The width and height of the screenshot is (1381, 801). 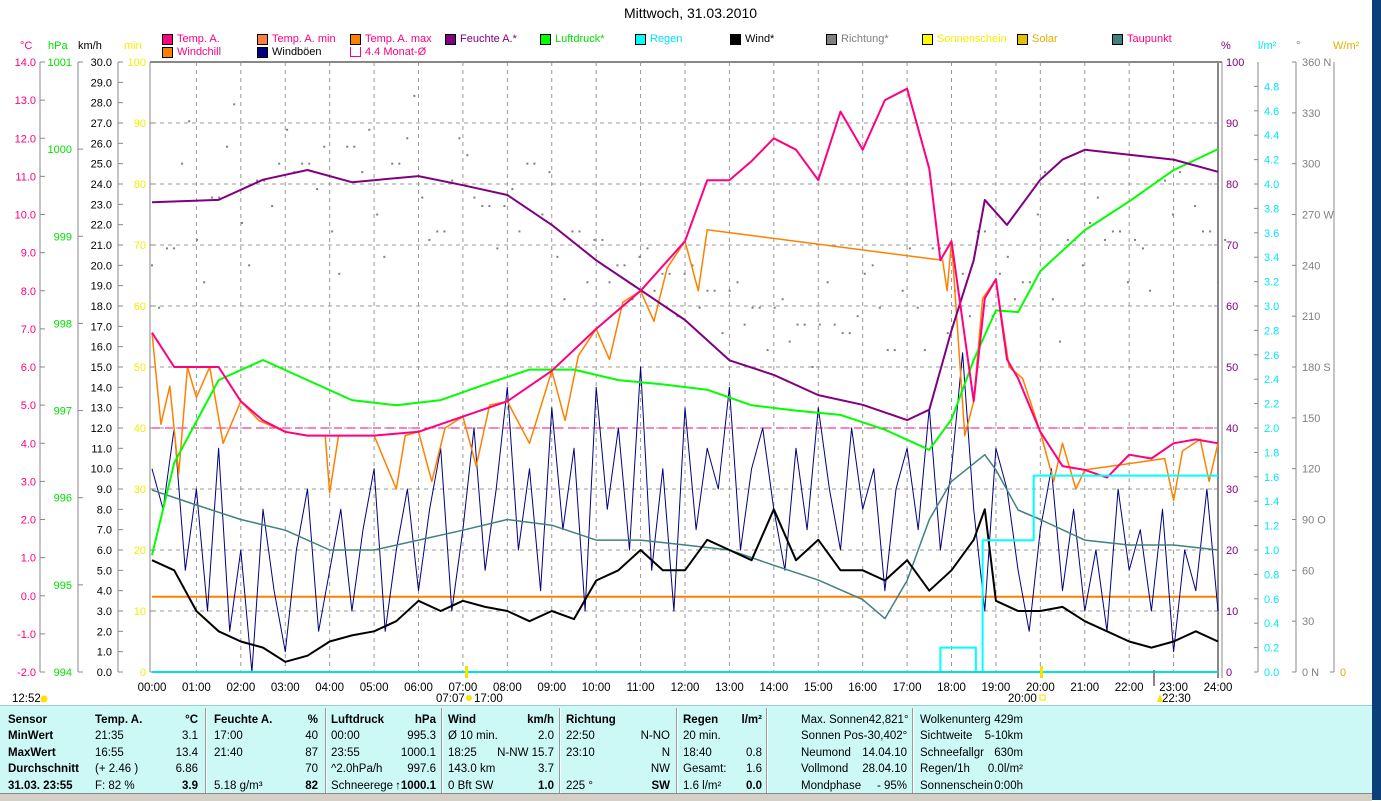 I want to click on stats-row: 143.0 km 3.7, so click(x=501, y=769).